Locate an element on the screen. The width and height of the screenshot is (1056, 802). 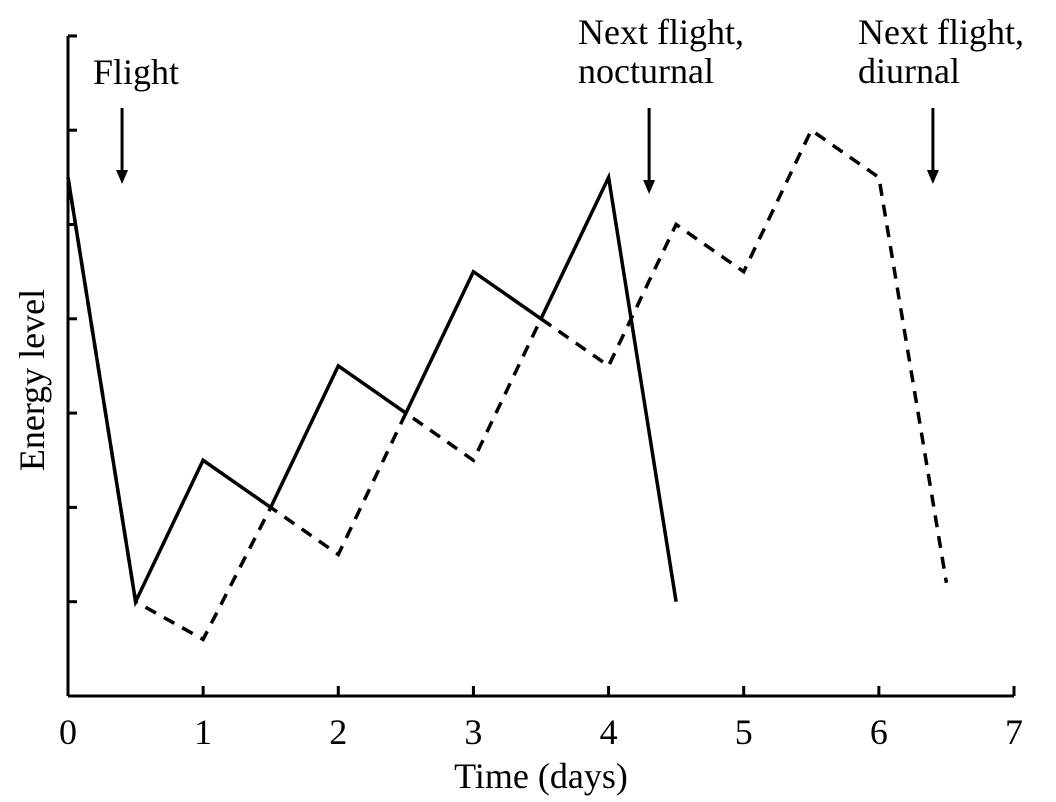
x-tick-label: 3 is located at coordinates (473, 732).